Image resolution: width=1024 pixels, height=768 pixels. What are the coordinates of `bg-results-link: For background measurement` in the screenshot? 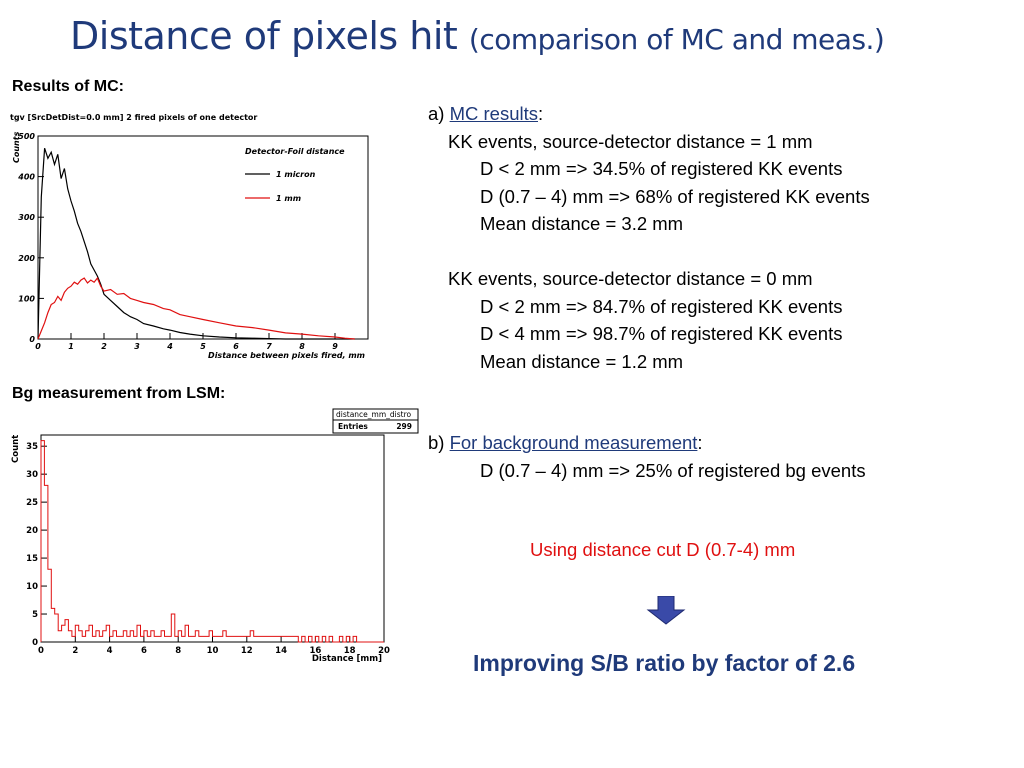 It's located at (573, 442).